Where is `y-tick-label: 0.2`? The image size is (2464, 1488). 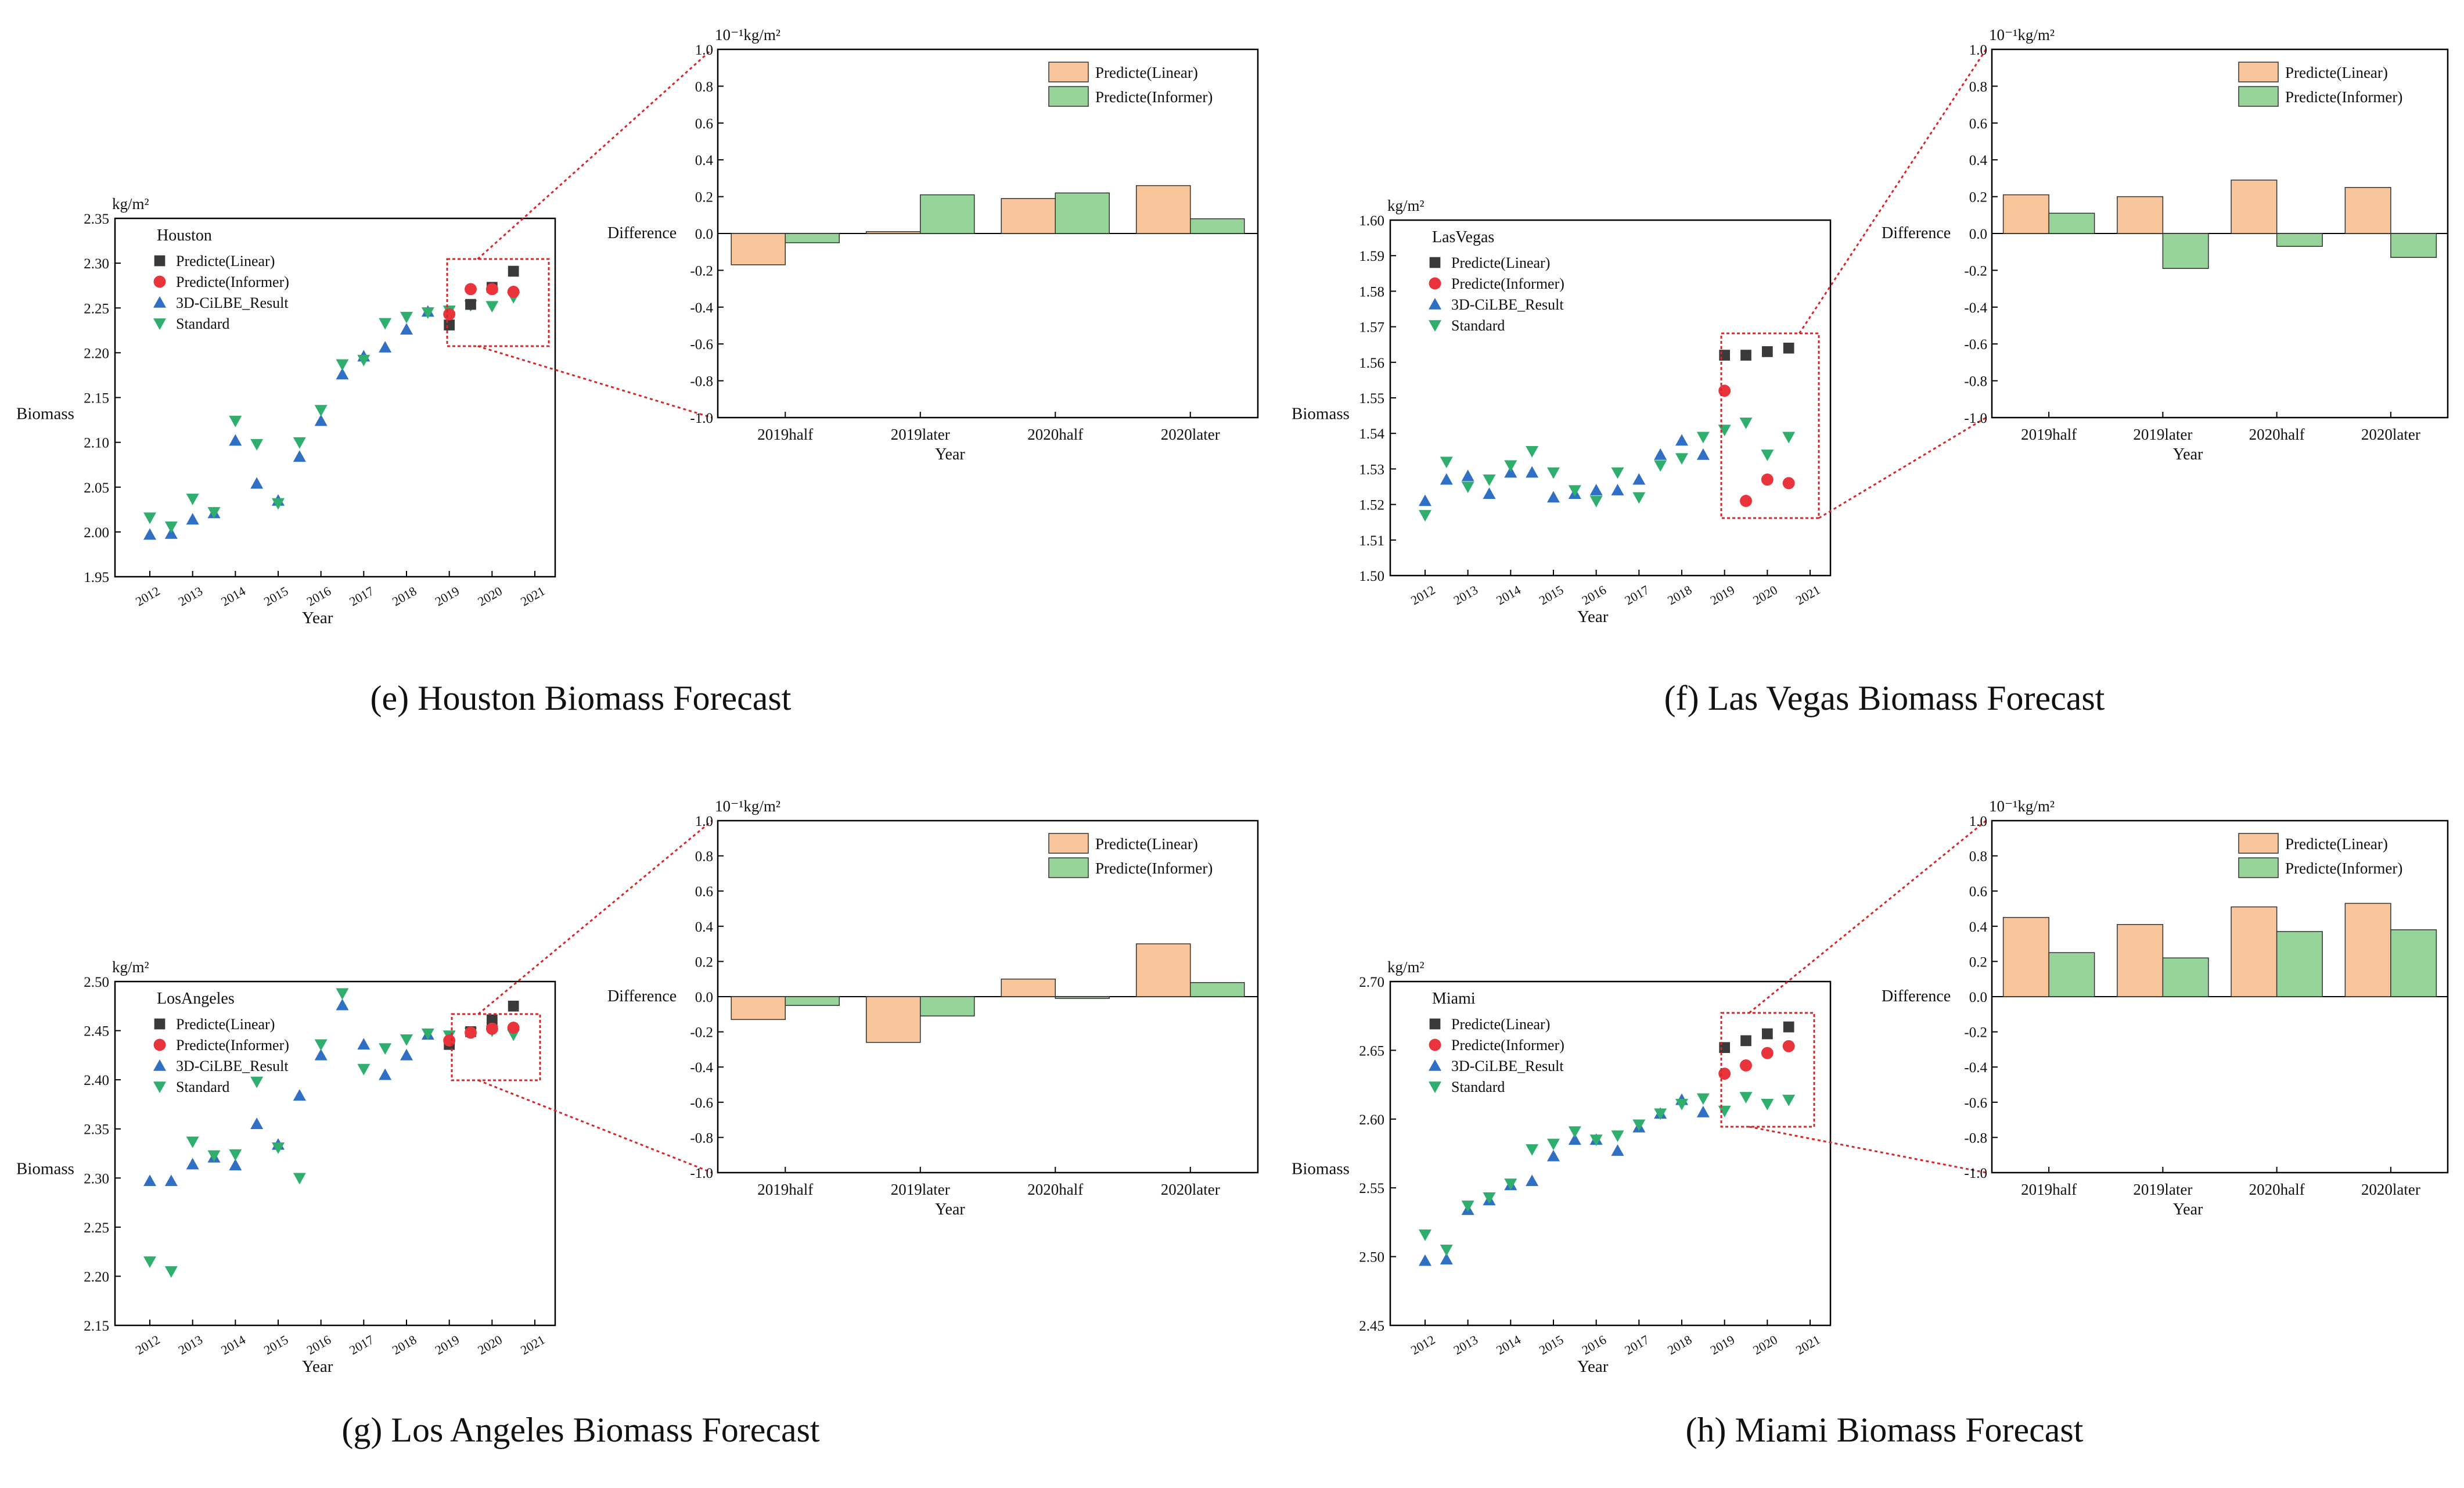
y-tick-label: 0.2 is located at coordinates (1978, 198).